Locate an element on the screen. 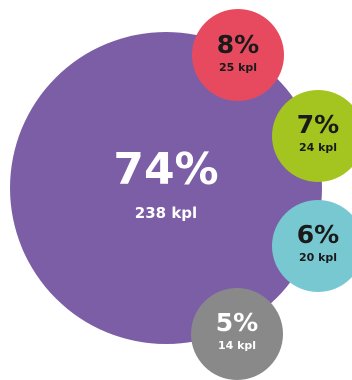 The width and height of the screenshot is (352, 380). bubble-count-label: 238 kpl is located at coordinates (166, 213).